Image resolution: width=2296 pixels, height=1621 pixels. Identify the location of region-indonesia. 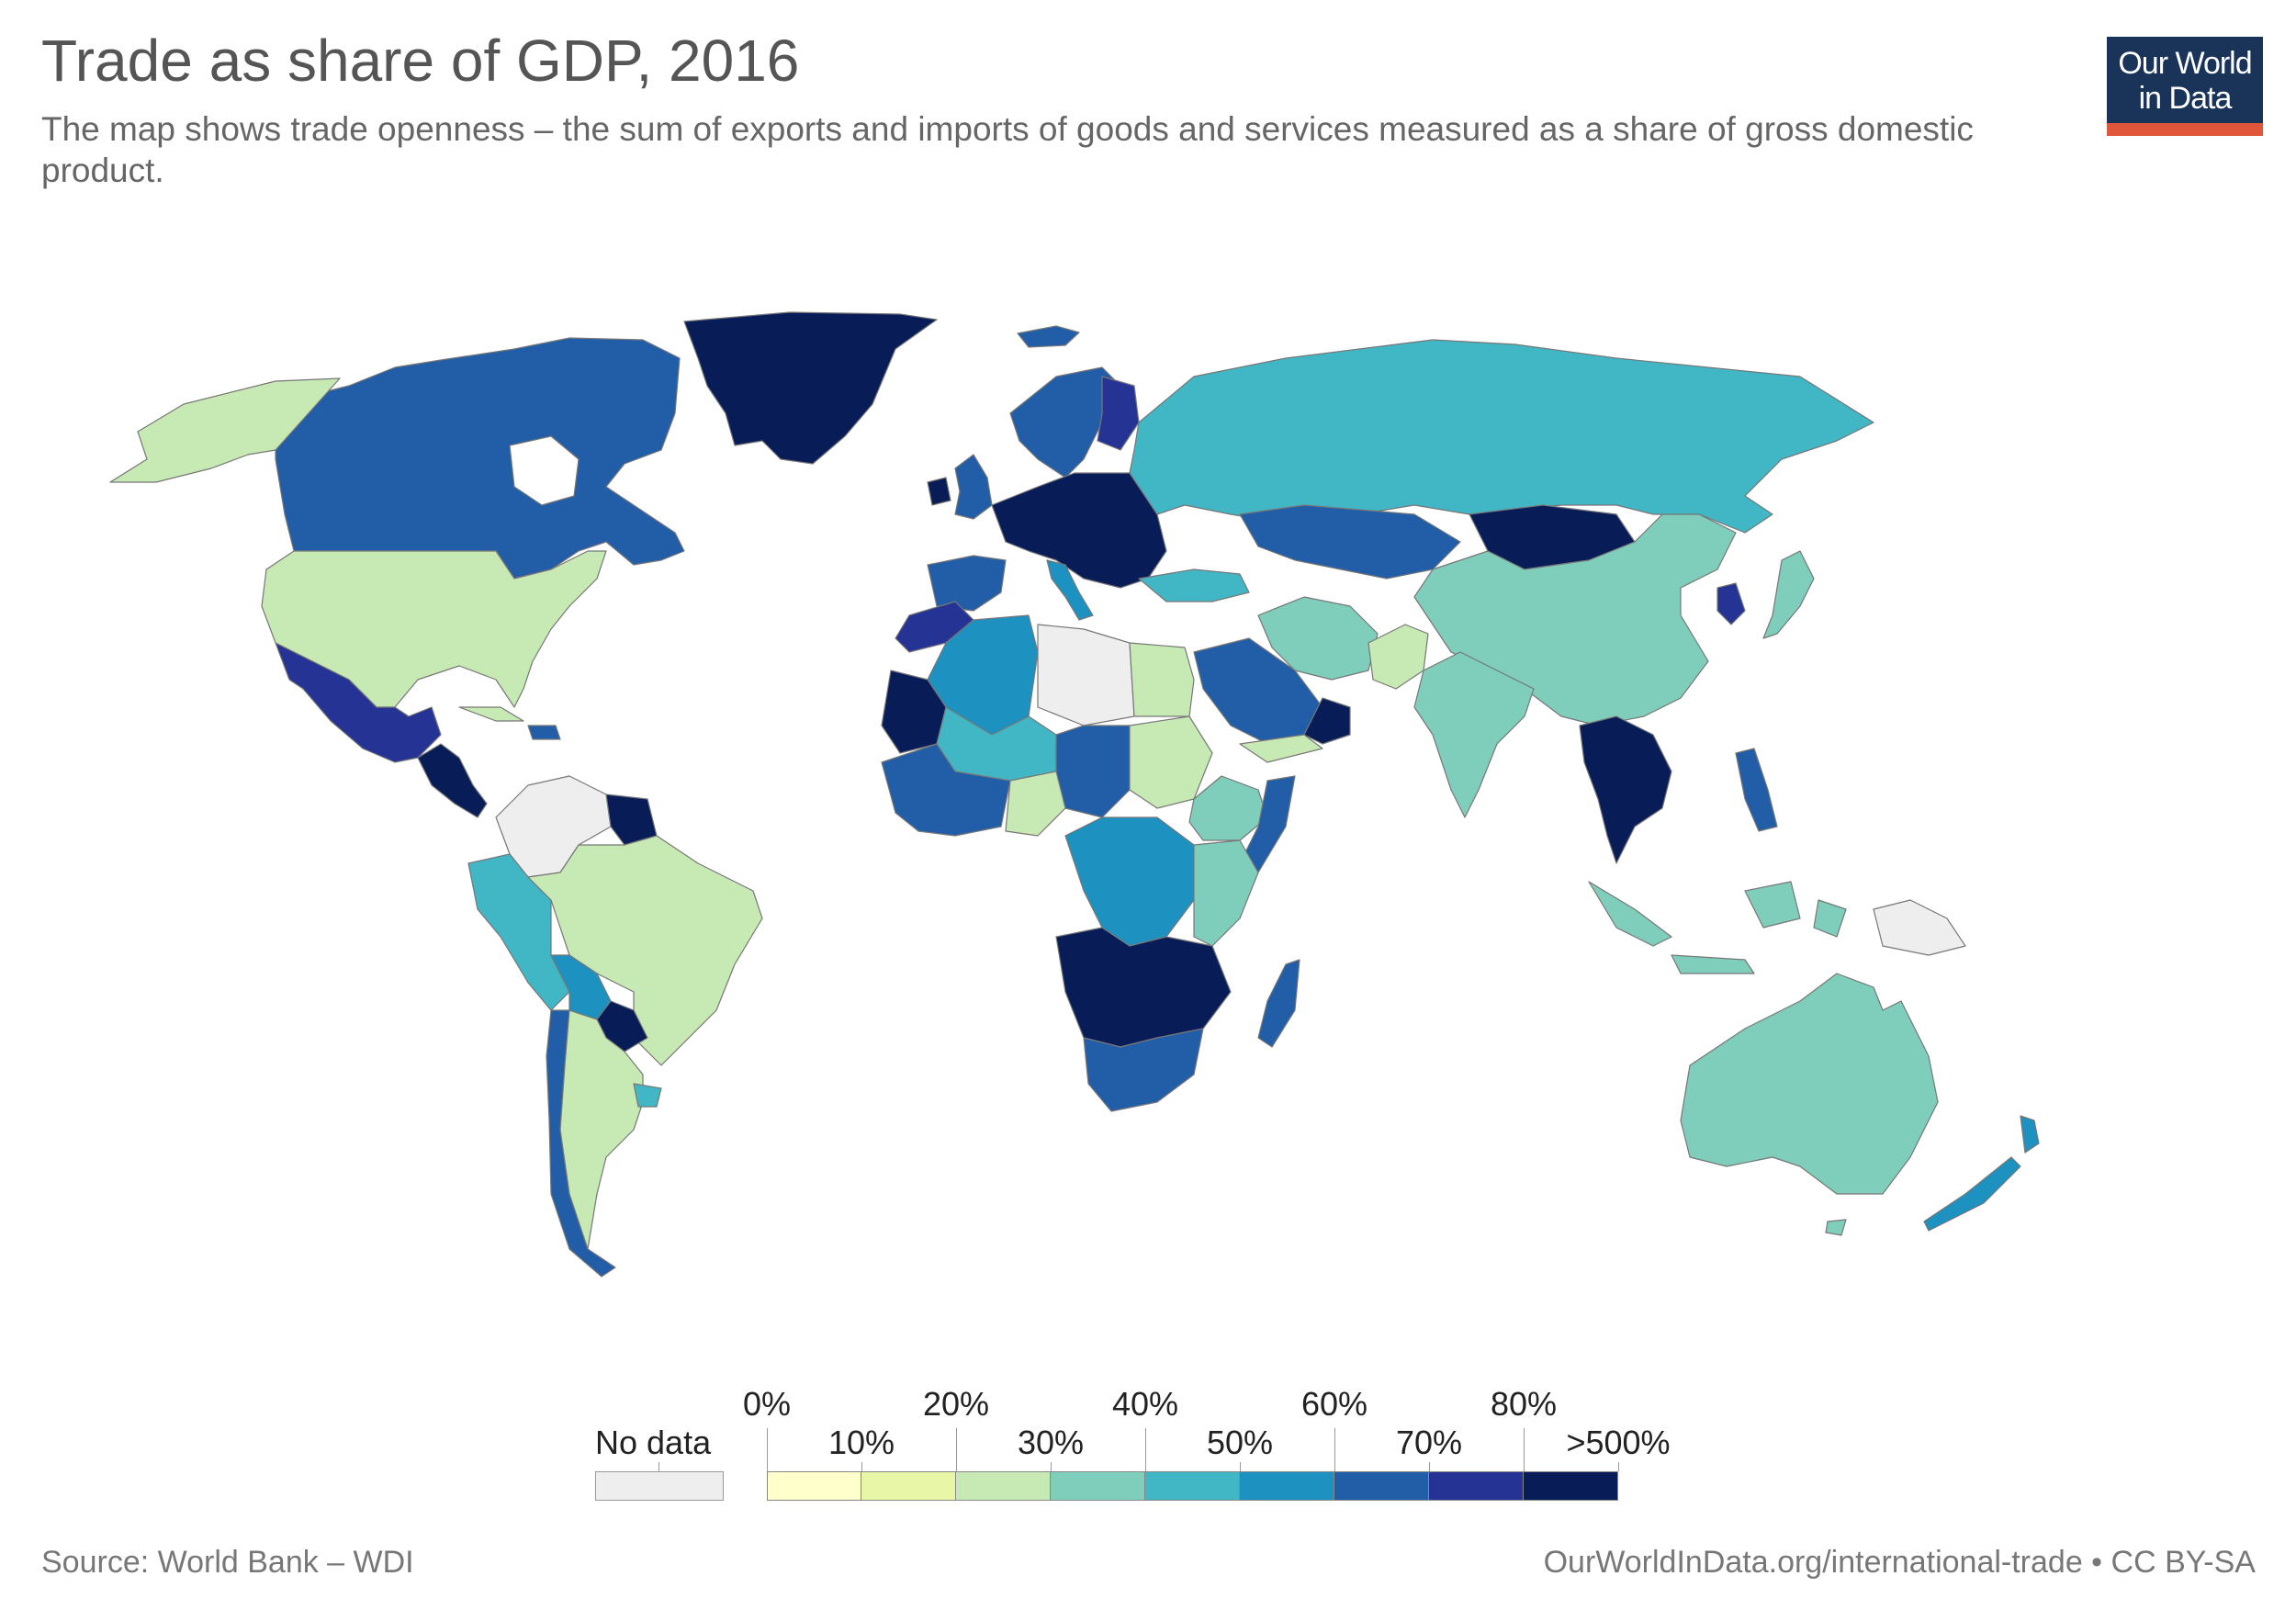
(1717, 927).